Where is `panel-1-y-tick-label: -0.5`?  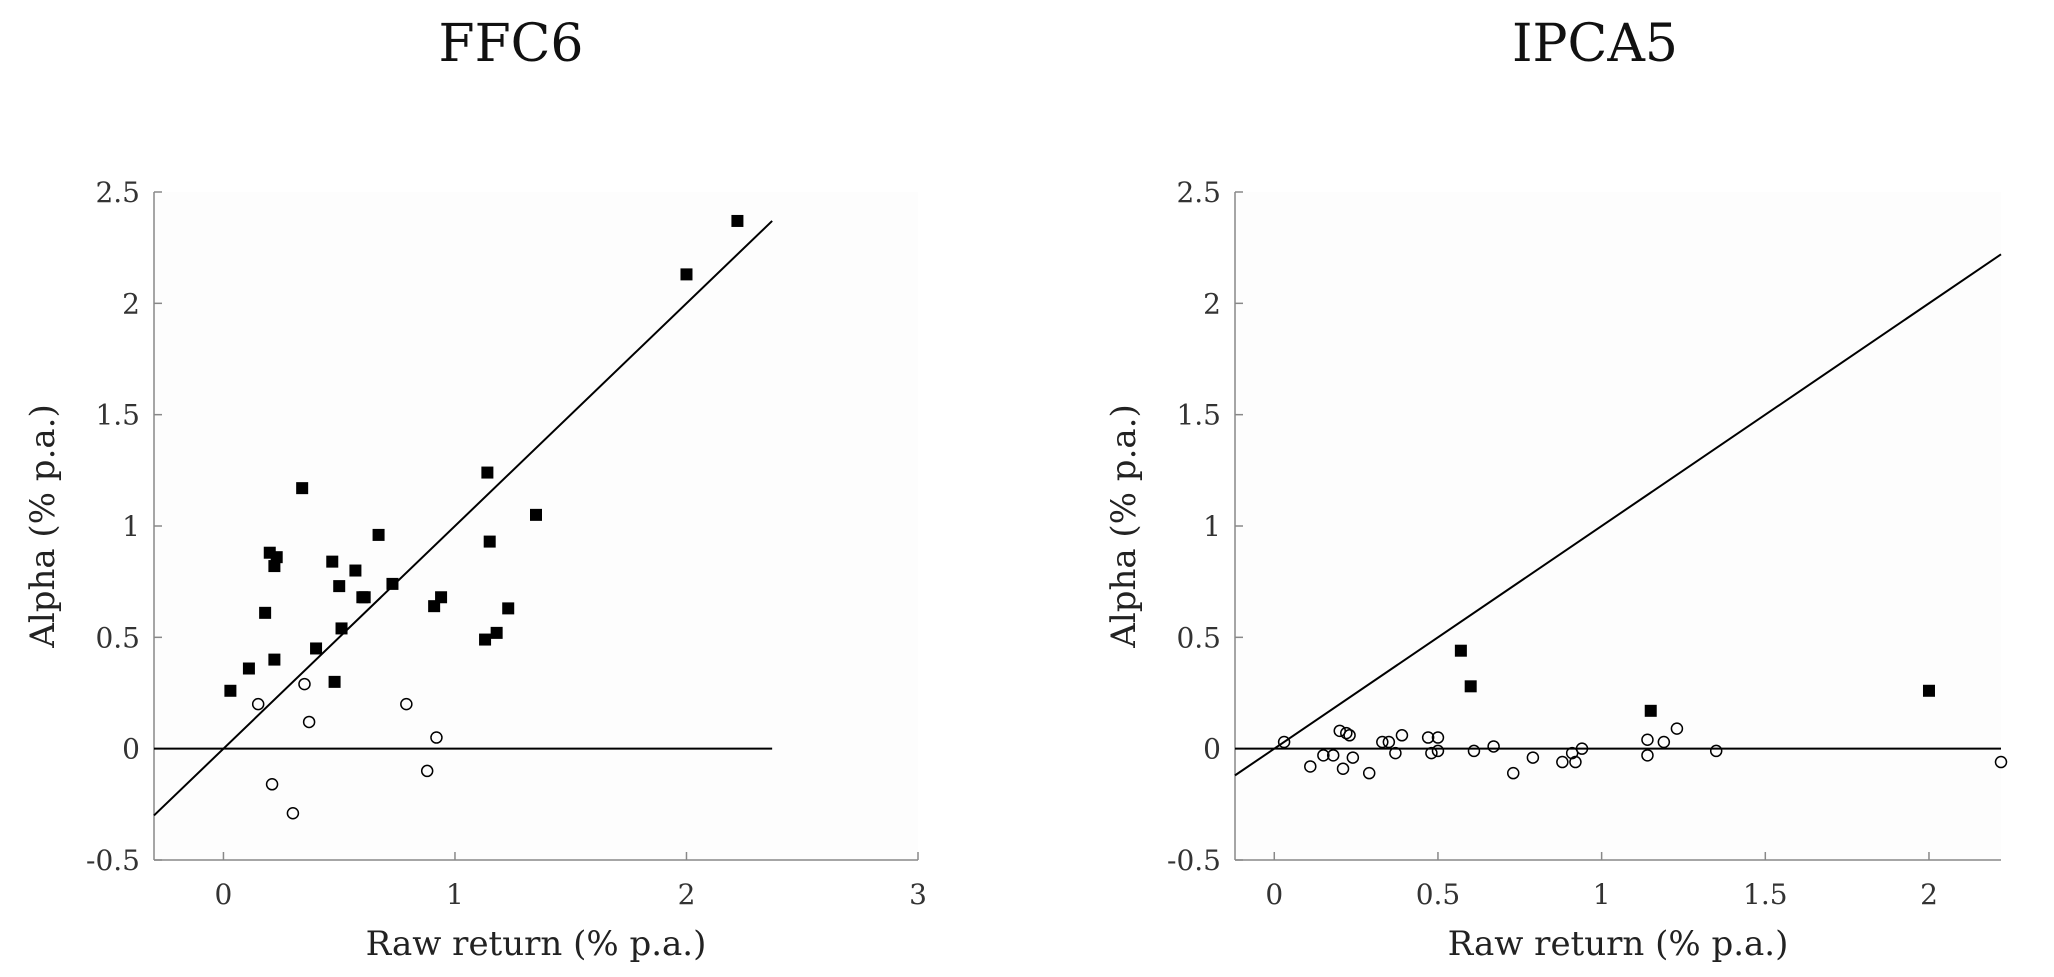
panel-1-y-tick-label: -0.5 is located at coordinates (113, 860).